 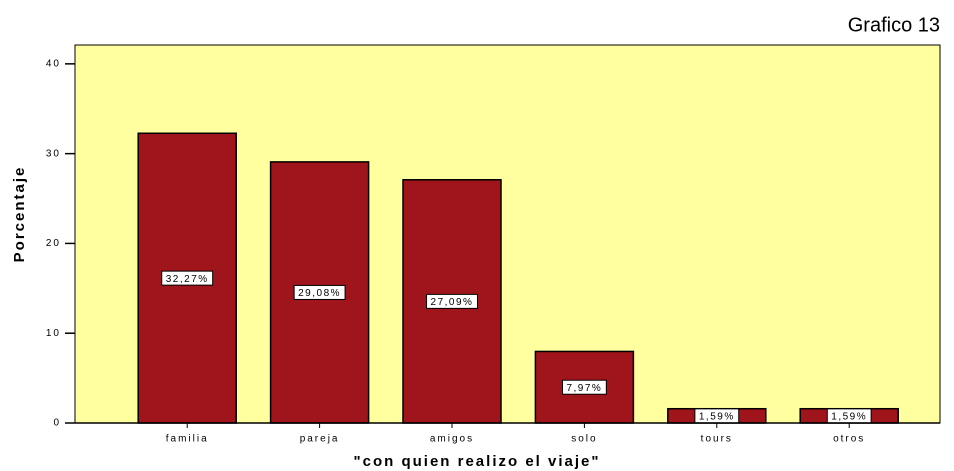 I want to click on x-tick-label: tours, so click(x=717, y=439).